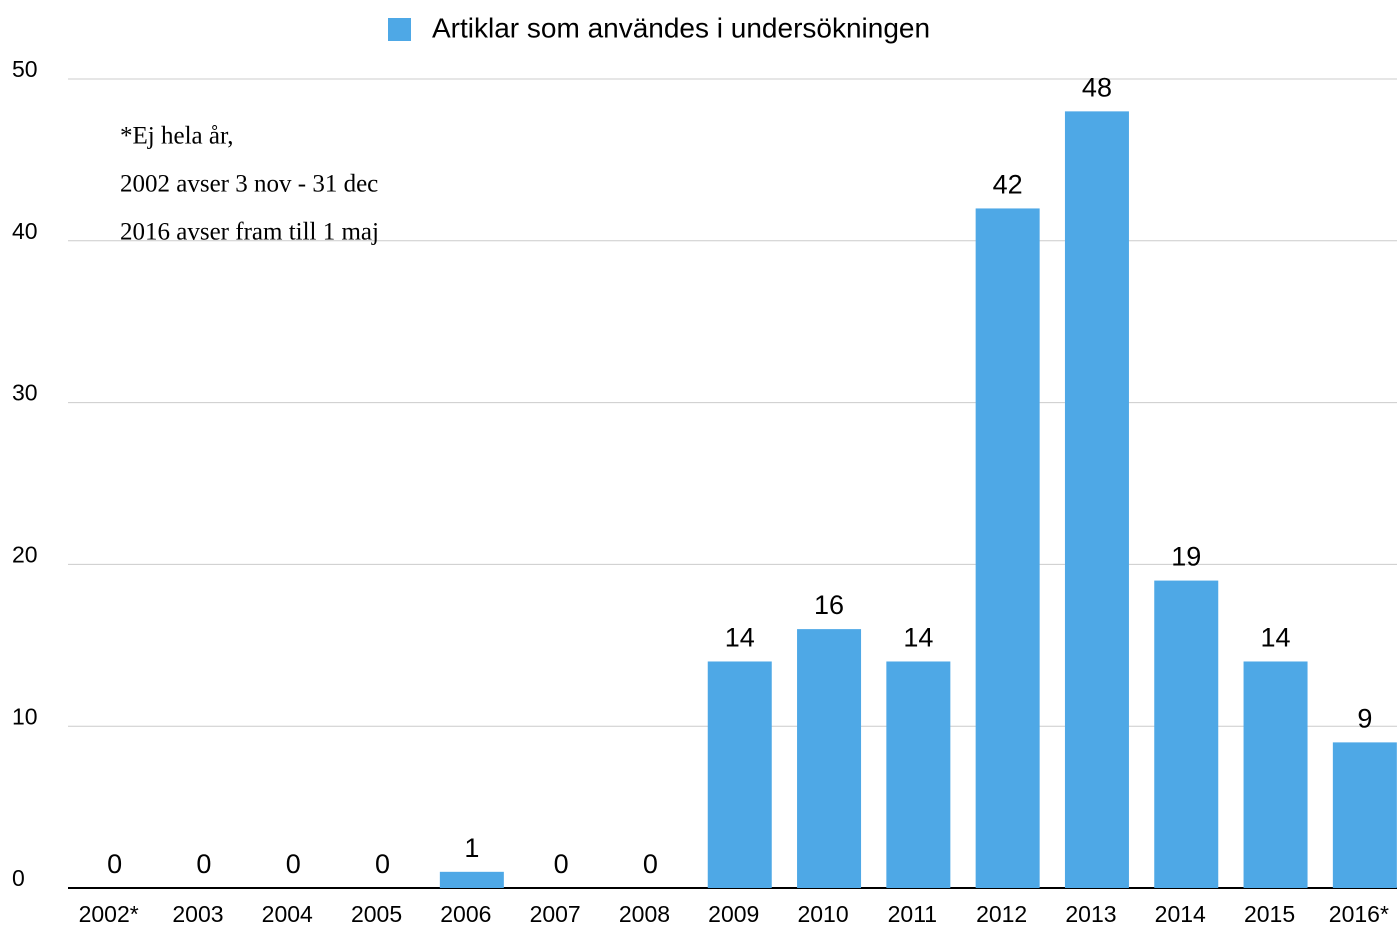 The width and height of the screenshot is (1399, 929). Describe the element at coordinates (1001, 914) in the screenshot. I see `x-tick-label: 2012` at that location.